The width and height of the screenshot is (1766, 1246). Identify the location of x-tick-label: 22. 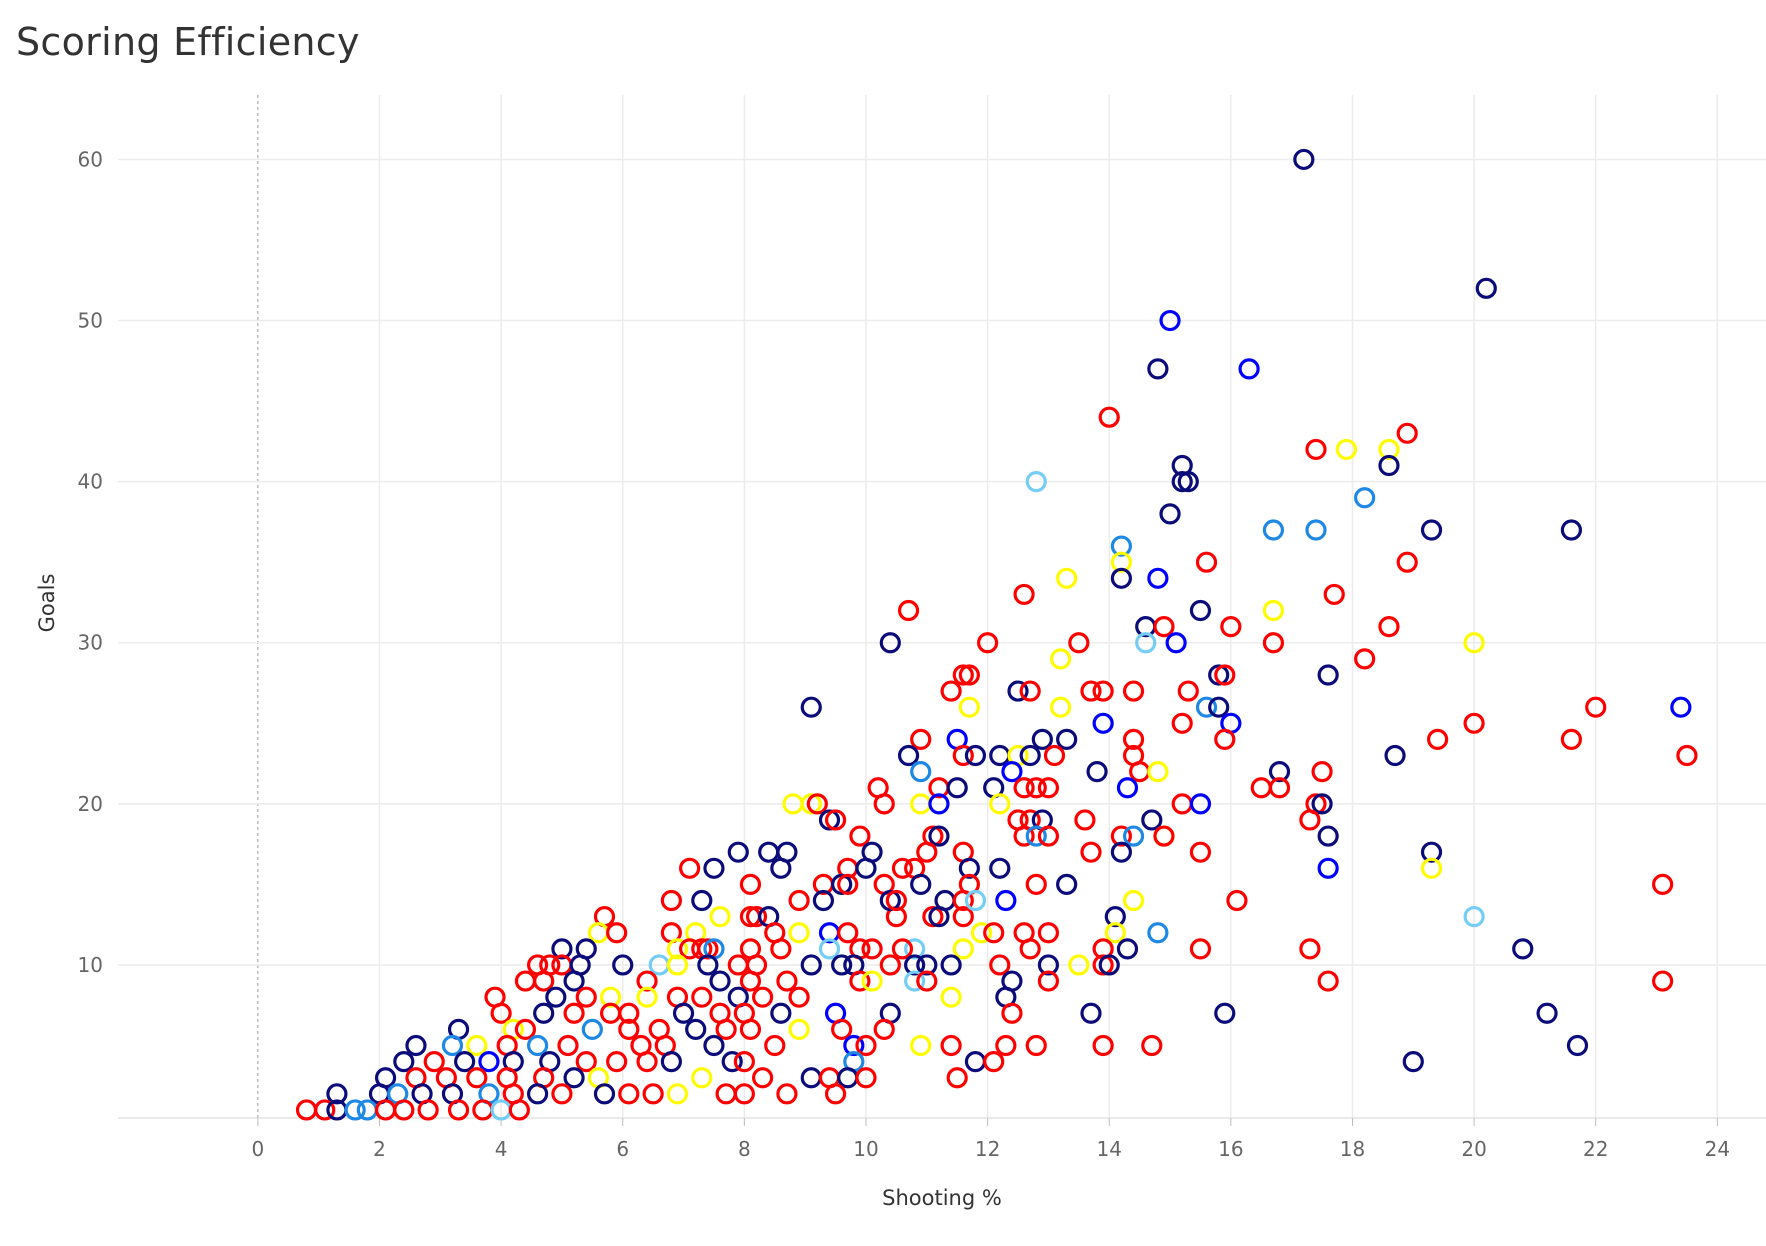
(1595, 1149).